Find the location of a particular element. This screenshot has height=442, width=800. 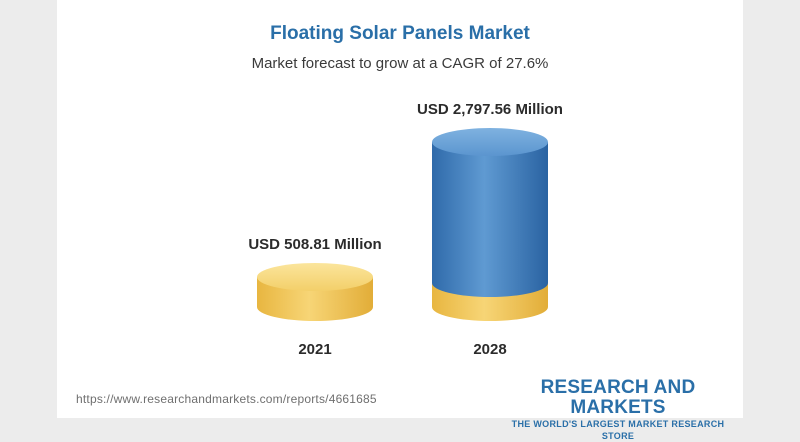

brand-name: RESEARCH AND MARKETS is located at coordinates (618, 397).